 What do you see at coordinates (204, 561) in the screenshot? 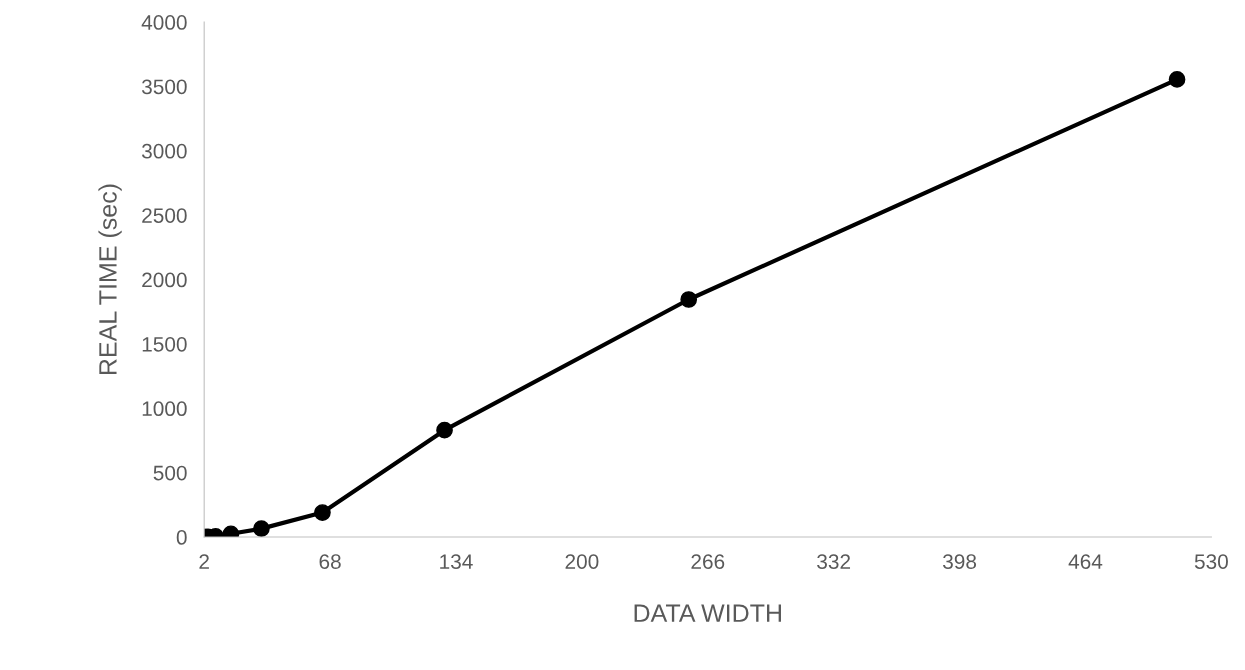
I see `x-tick-label: 2` at bounding box center [204, 561].